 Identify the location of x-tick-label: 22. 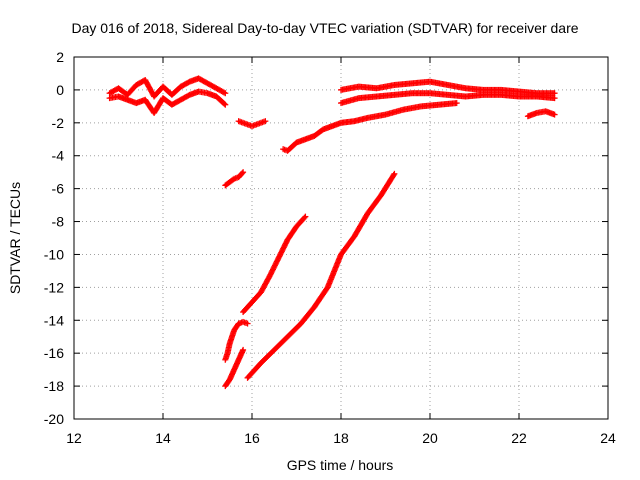
(519, 438).